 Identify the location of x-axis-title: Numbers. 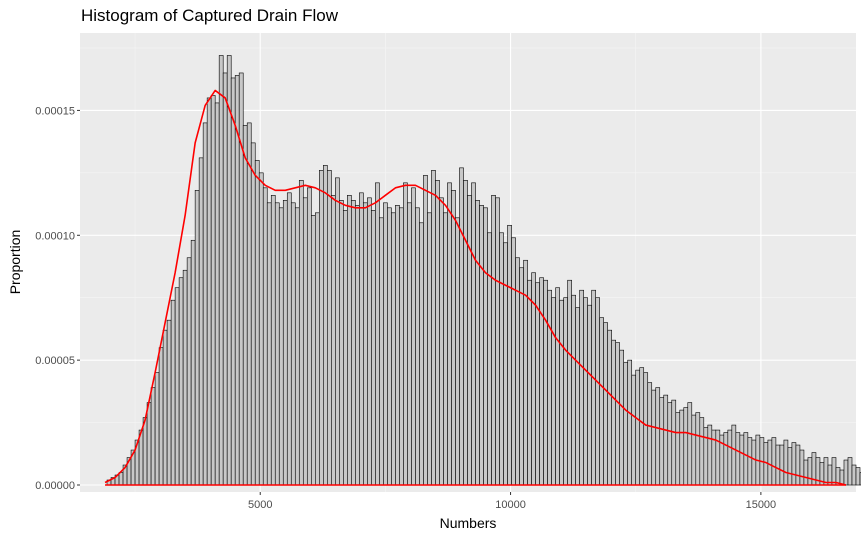
(468, 523).